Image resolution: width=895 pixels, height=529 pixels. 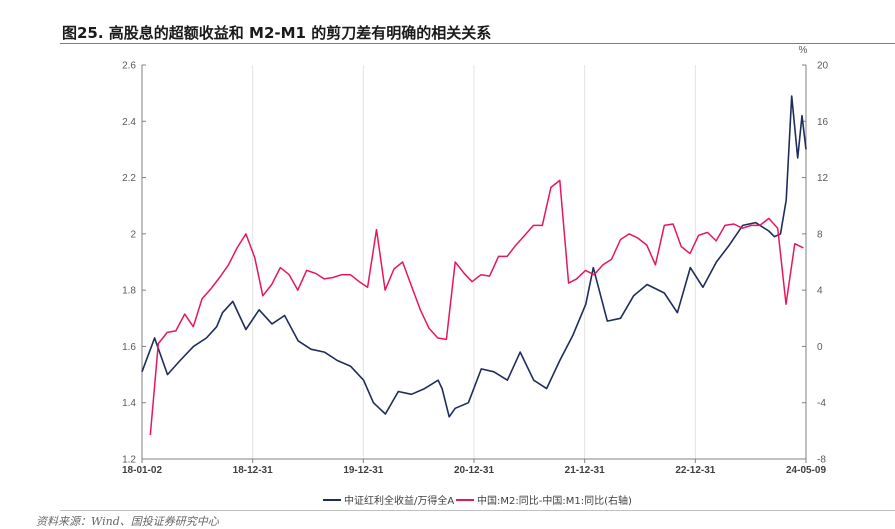 I want to click on x-tick-label: 20-12-31, so click(x=474, y=470).